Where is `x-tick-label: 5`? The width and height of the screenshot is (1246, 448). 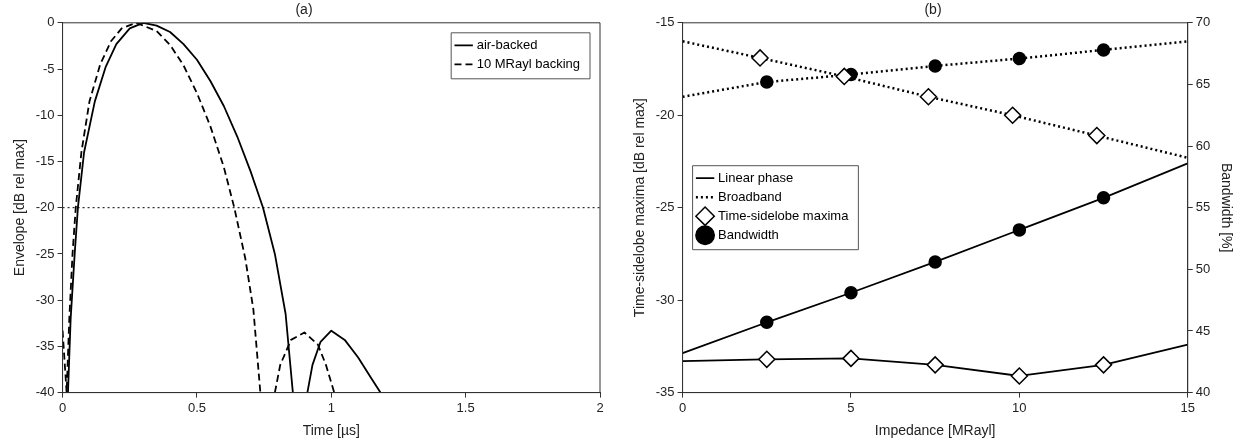 x-tick-label: 5 is located at coordinates (851, 407).